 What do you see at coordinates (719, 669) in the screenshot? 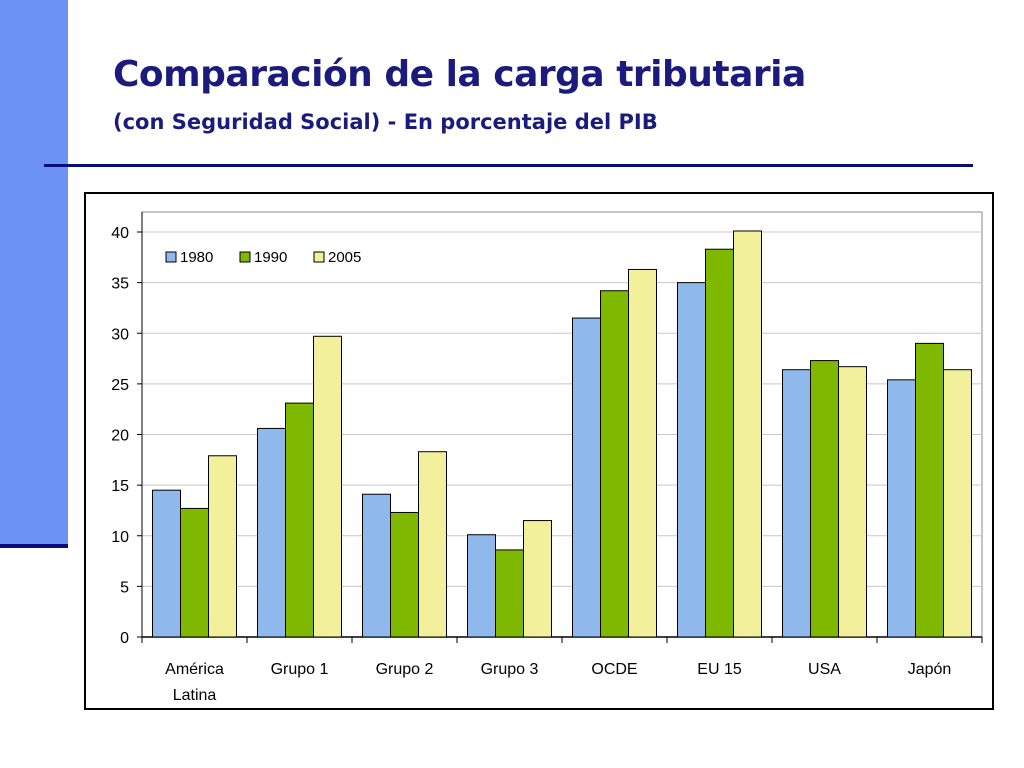
I see `x-tick-label: EU 15` at bounding box center [719, 669].